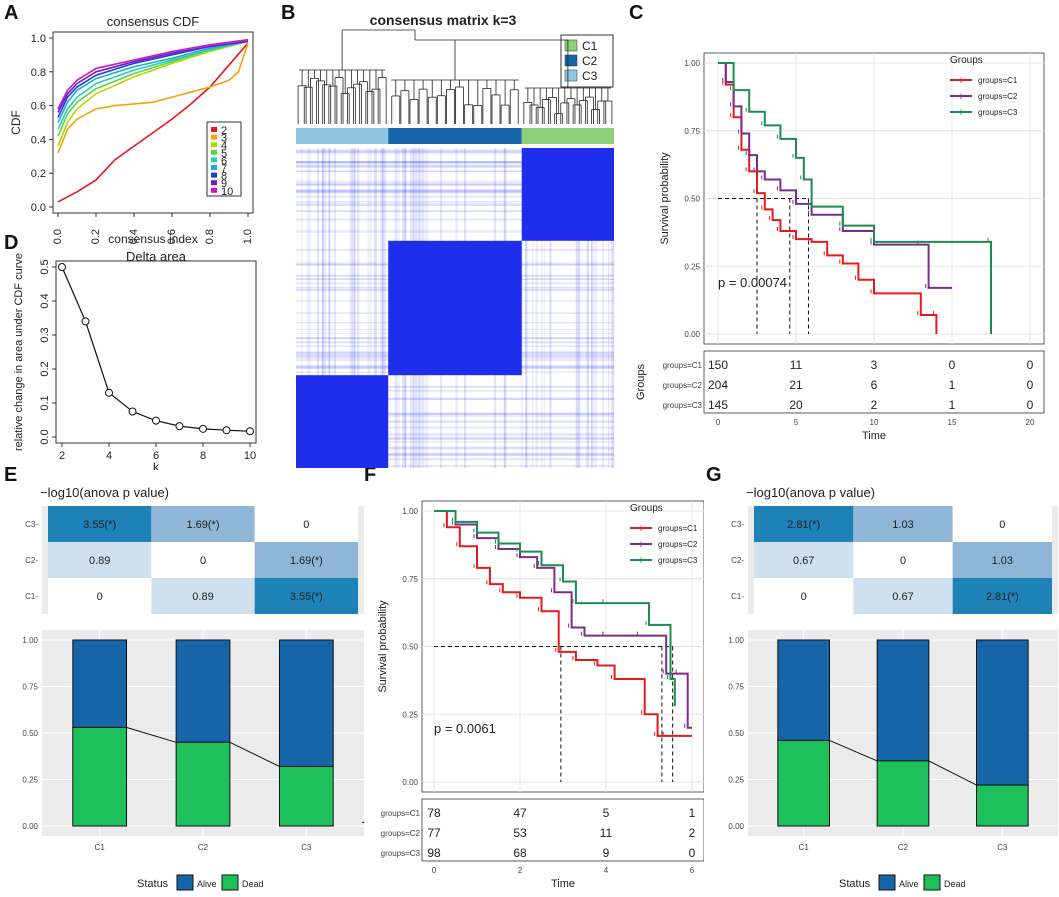  I want to click on legend-label: 8, so click(224, 177).